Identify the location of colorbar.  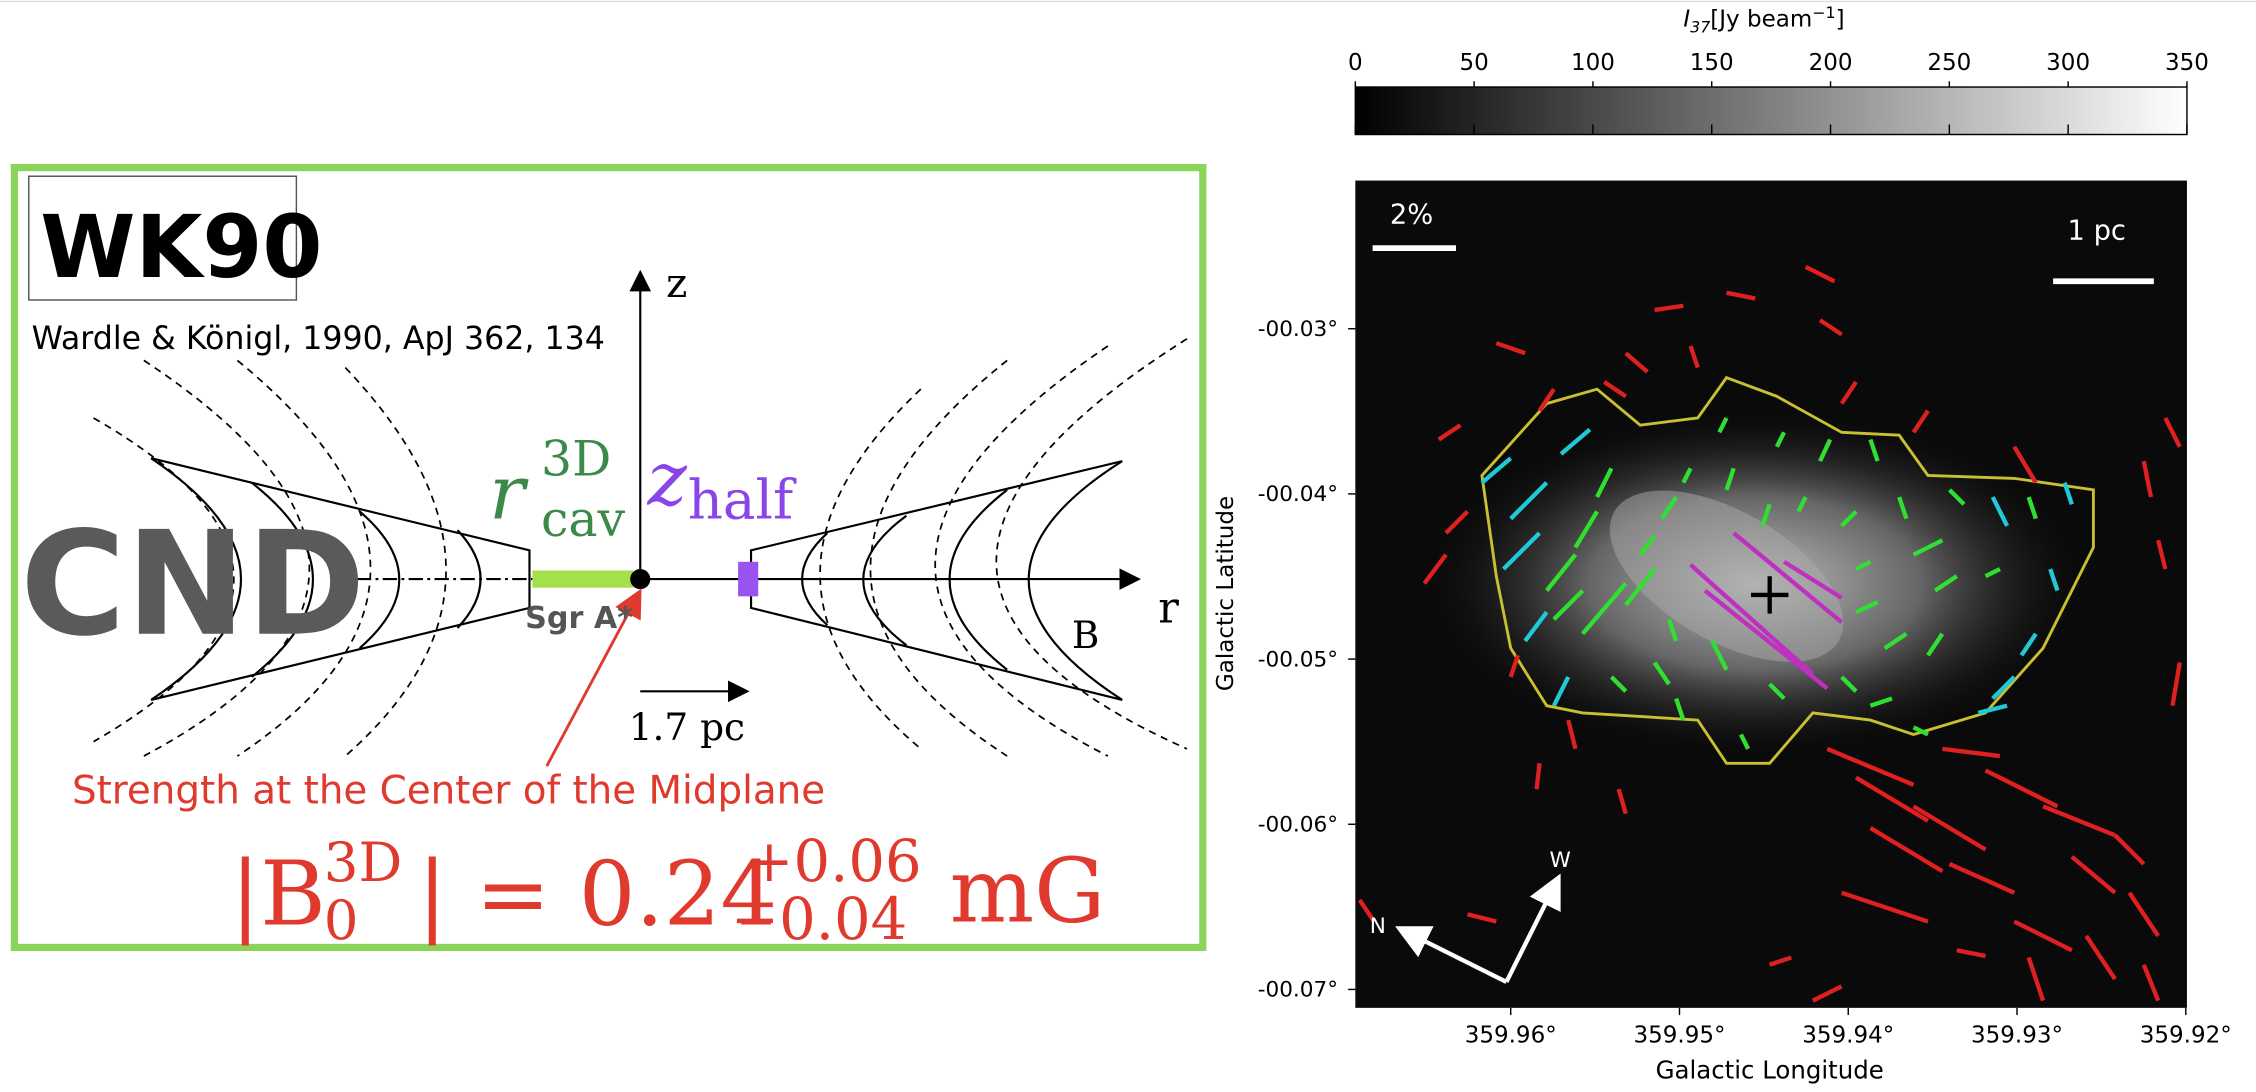
(1771, 111).